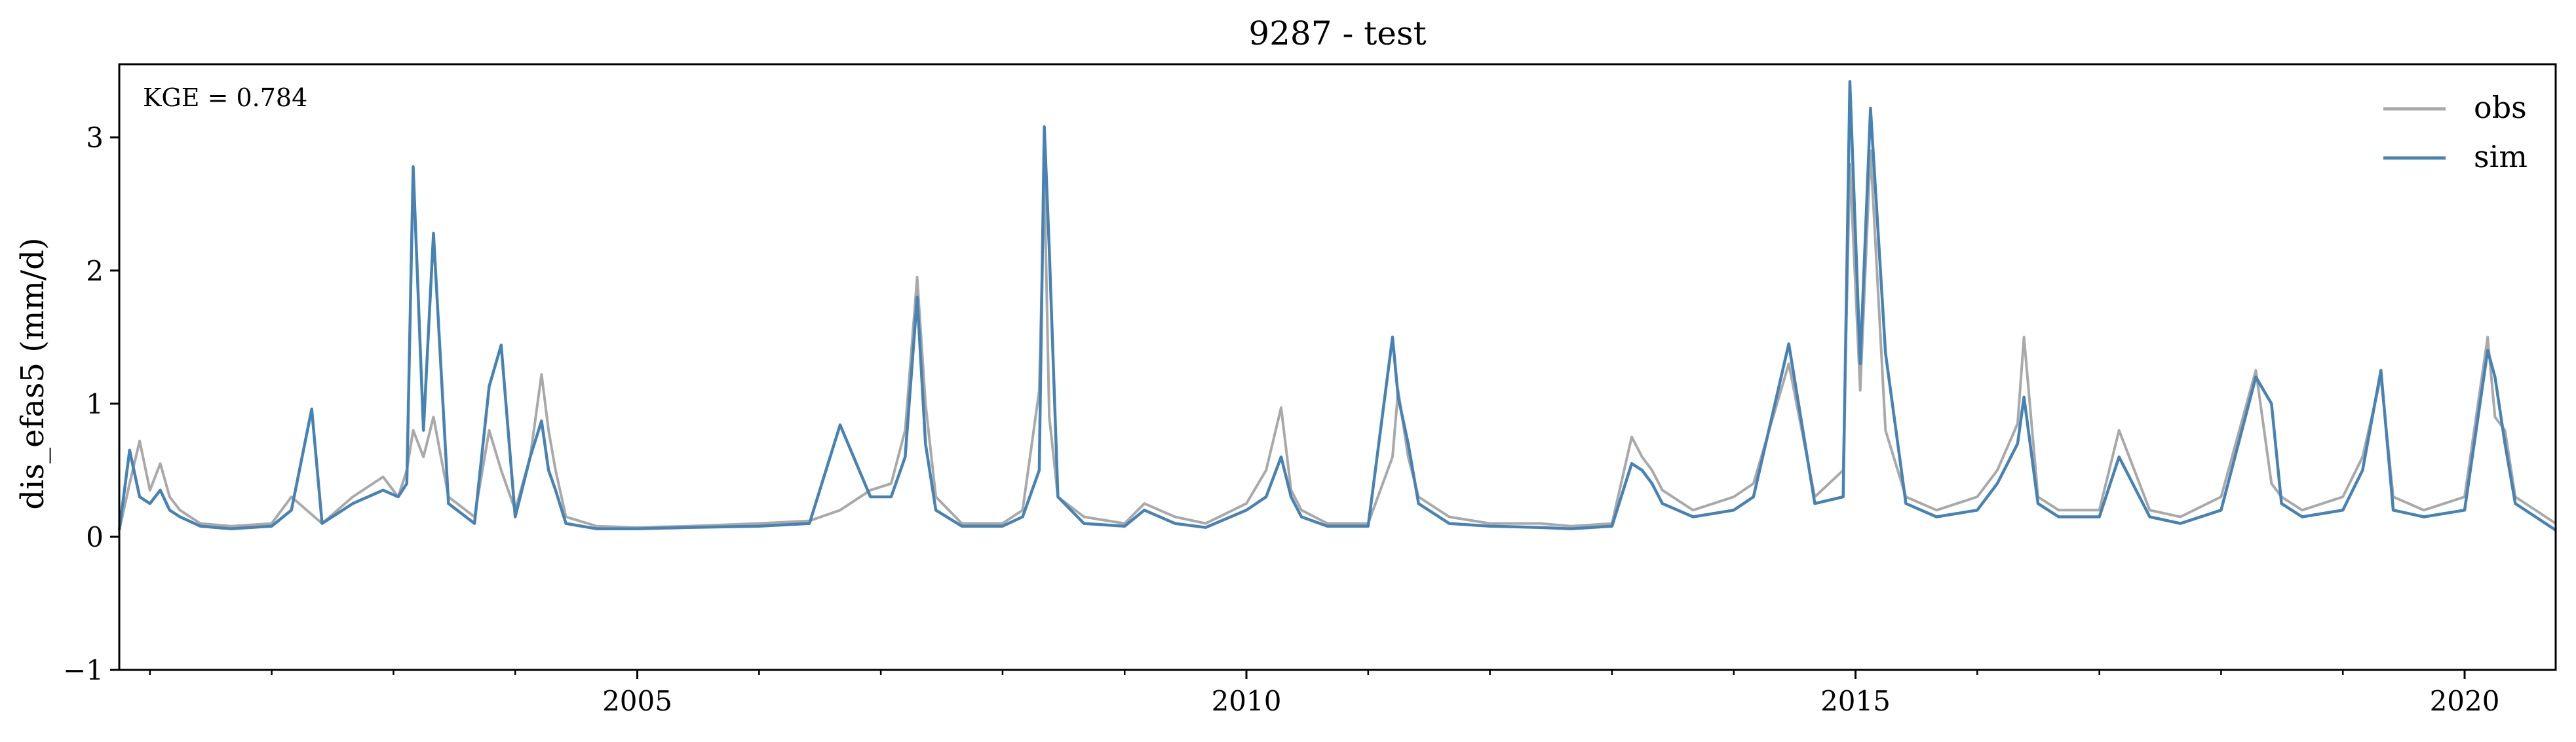 Image resolution: width=2576 pixels, height=742 pixels. What do you see at coordinates (2455, 132) in the screenshot?
I see `legend: obs sim` at bounding box center [2455, 132].